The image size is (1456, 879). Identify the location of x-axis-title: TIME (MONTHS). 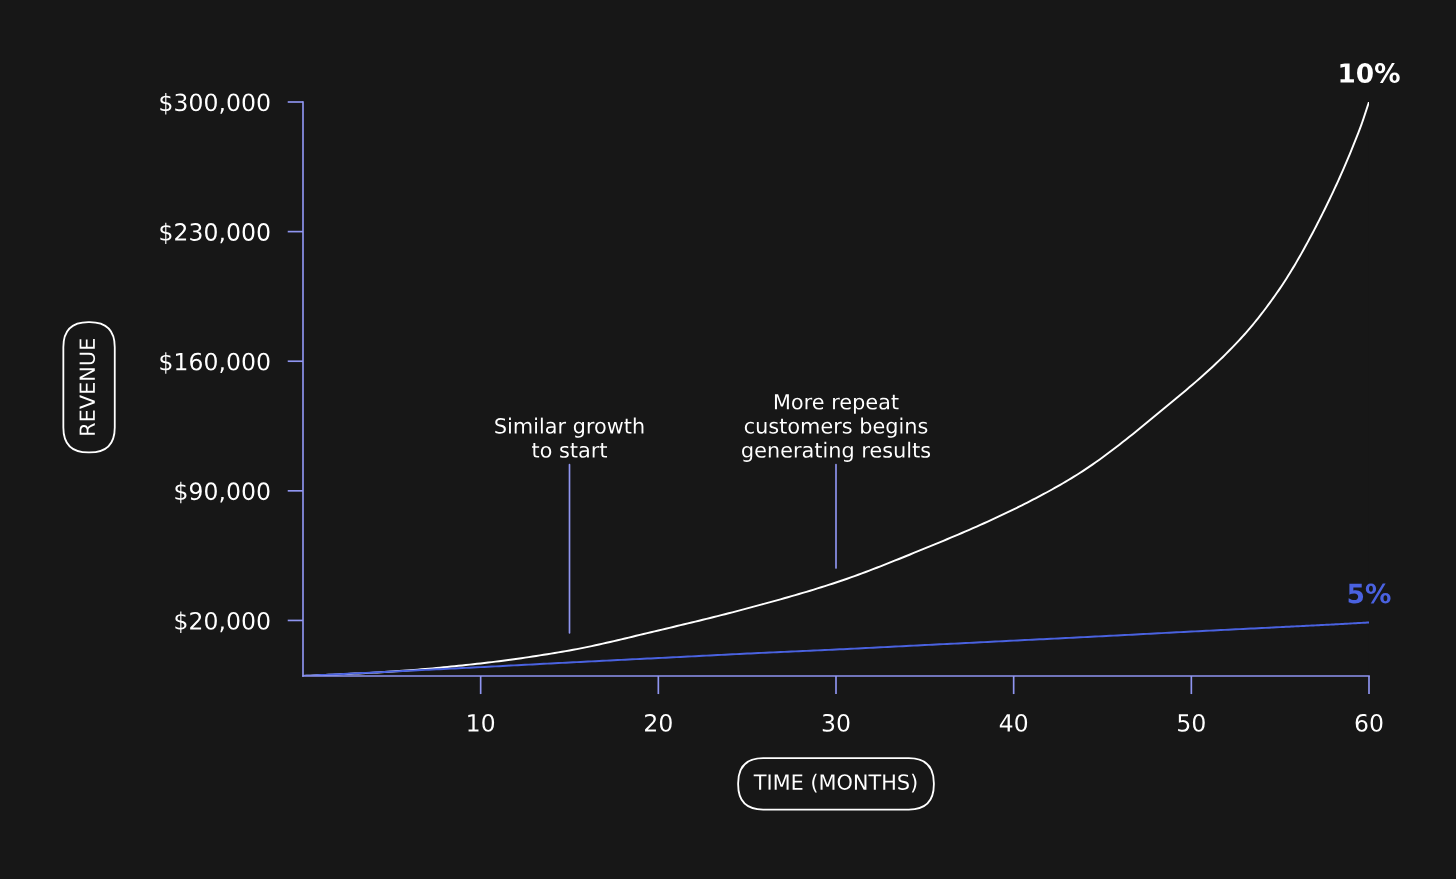
(835, 783).